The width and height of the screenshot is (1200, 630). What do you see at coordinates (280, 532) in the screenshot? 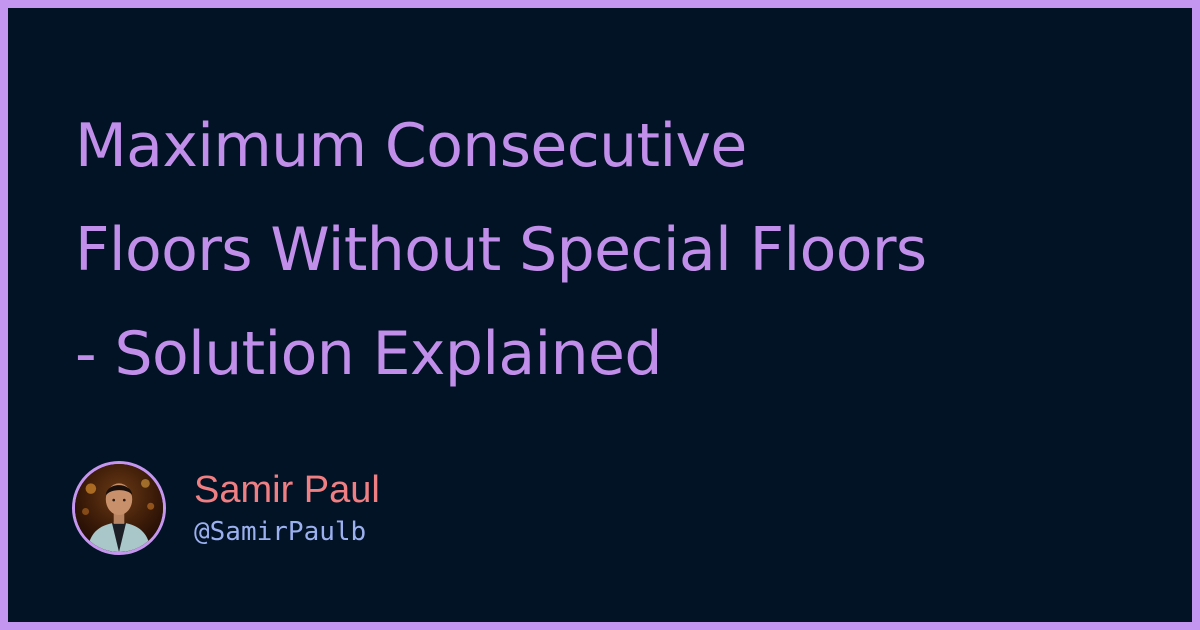
I see `author-handle: @SamirPaulb` at bounding box center [280, 532].